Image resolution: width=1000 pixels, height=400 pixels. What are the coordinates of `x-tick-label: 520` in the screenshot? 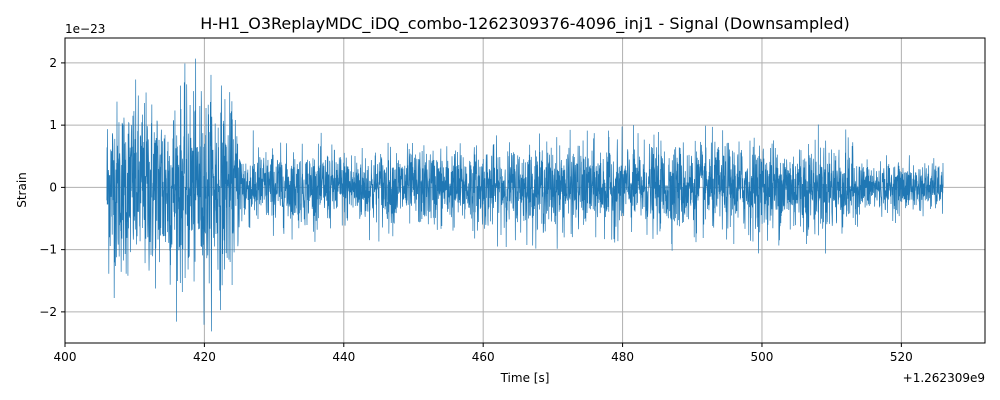 It's located at (901, 357).